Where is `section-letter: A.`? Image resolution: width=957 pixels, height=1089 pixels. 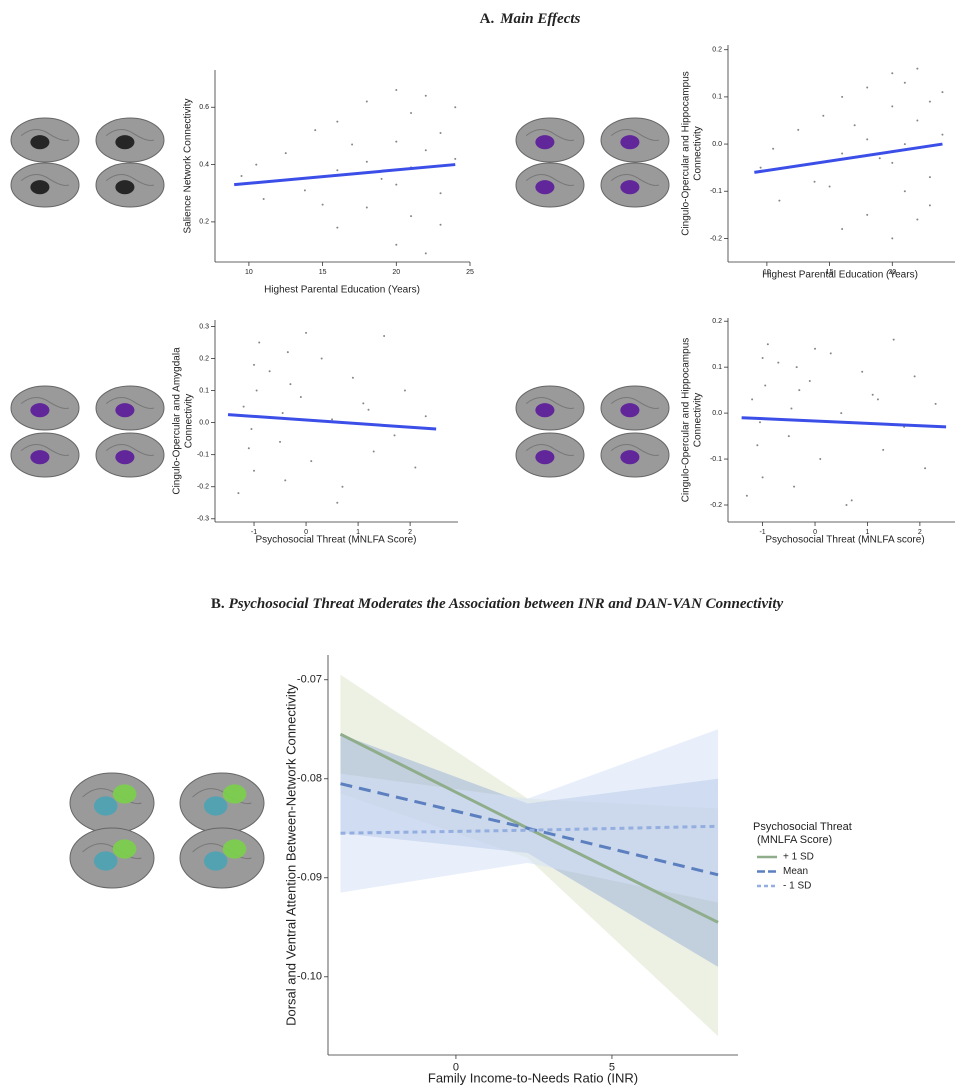
section-letter: A. is located at coordinates (487, 19).